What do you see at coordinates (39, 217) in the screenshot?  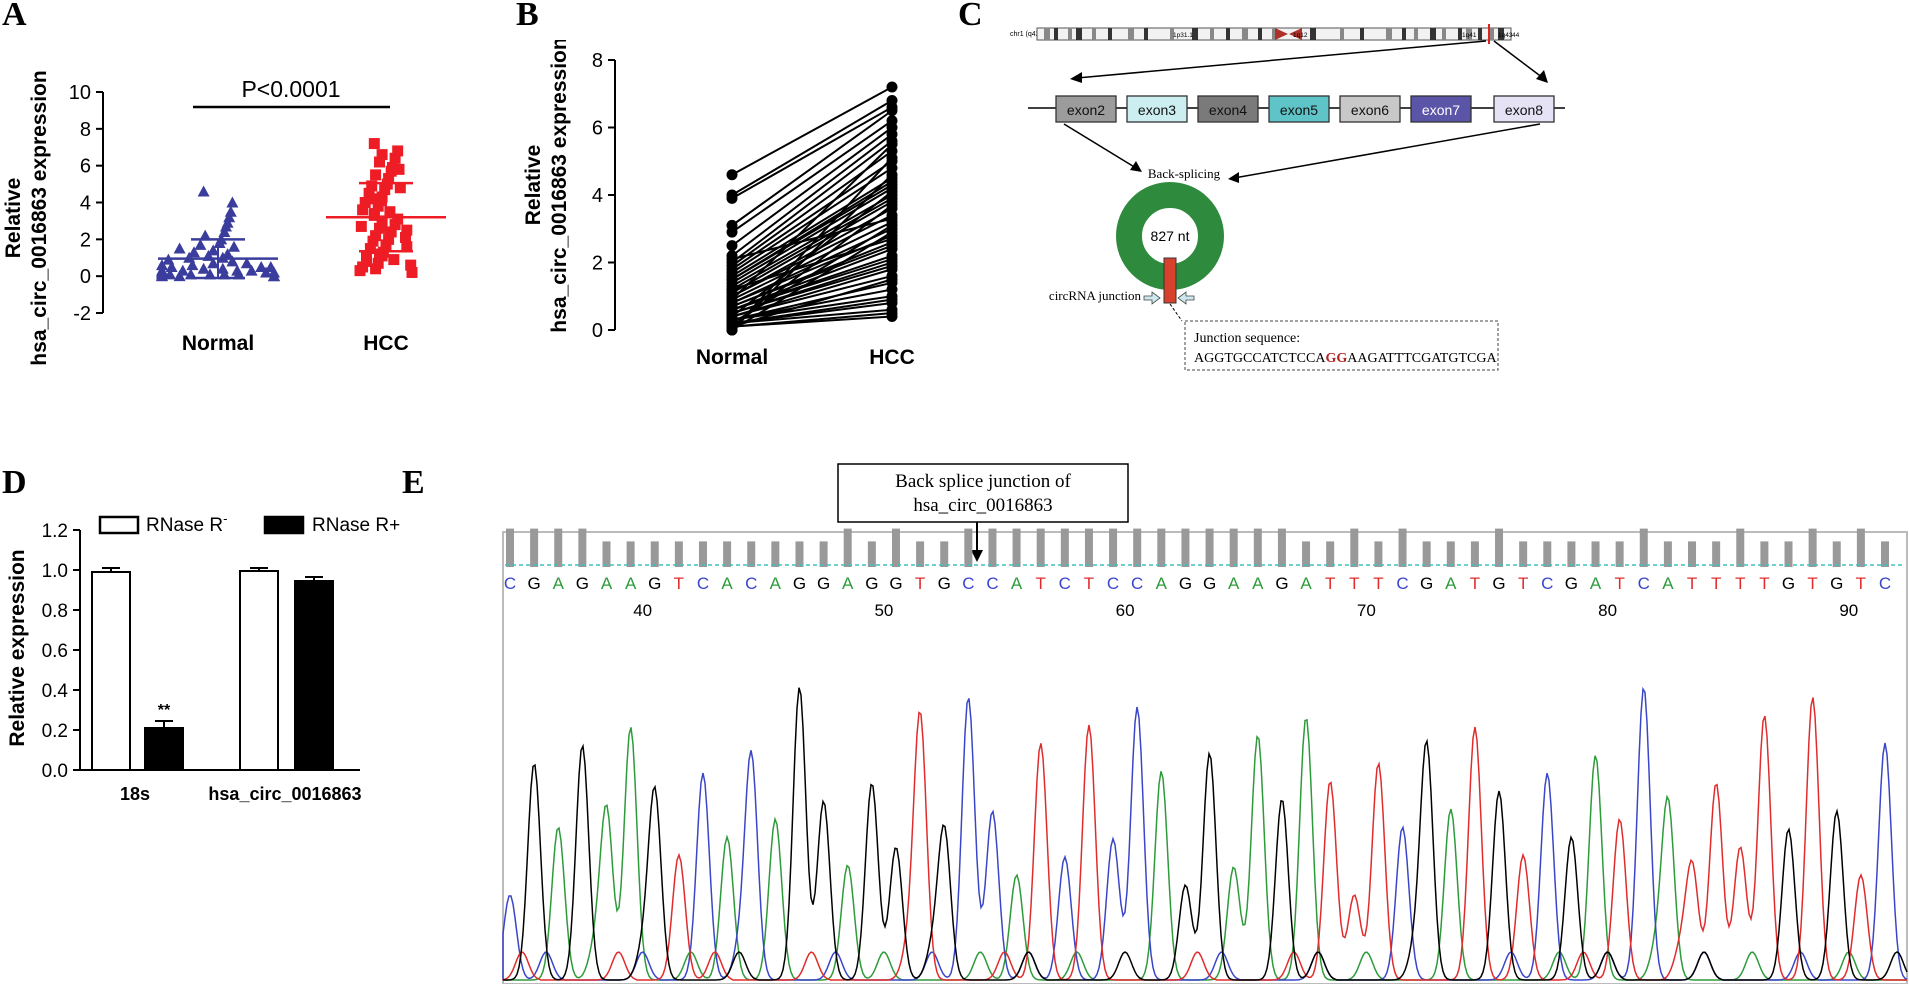 I see `y-axis-label-line: hsa_circ_0016863 expression` at bounding box center [39, 217].